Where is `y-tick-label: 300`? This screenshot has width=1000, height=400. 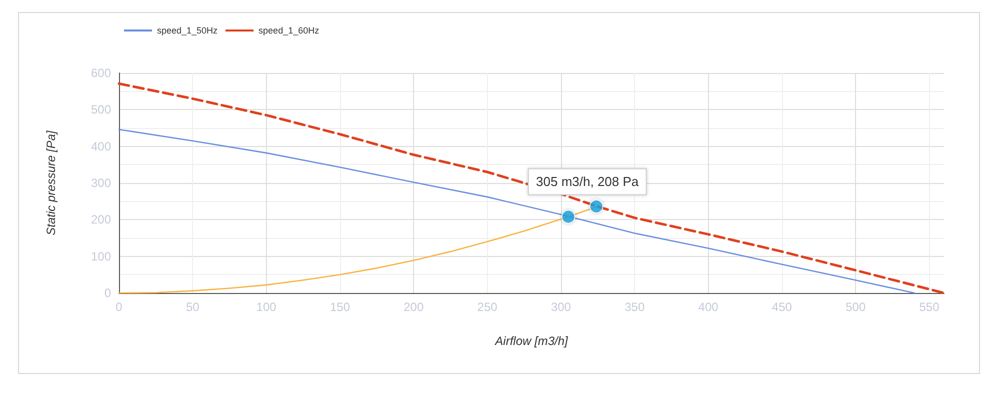
y-tick-label: 300 is located at coordinates (101, 183).